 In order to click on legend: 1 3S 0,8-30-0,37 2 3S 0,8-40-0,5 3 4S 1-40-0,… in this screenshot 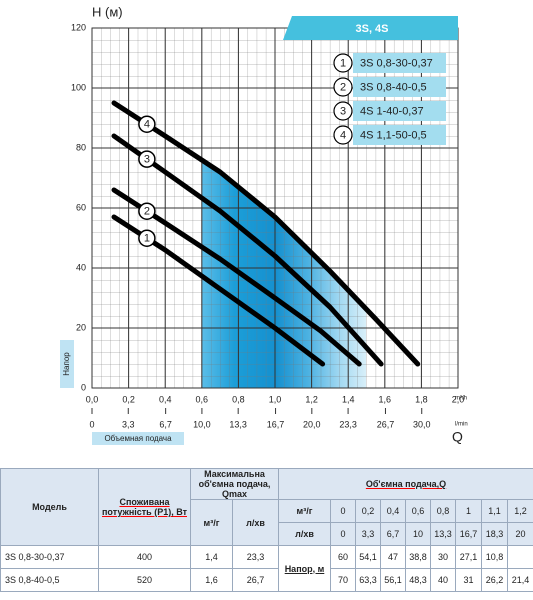, I will do `click(389, 99)`.